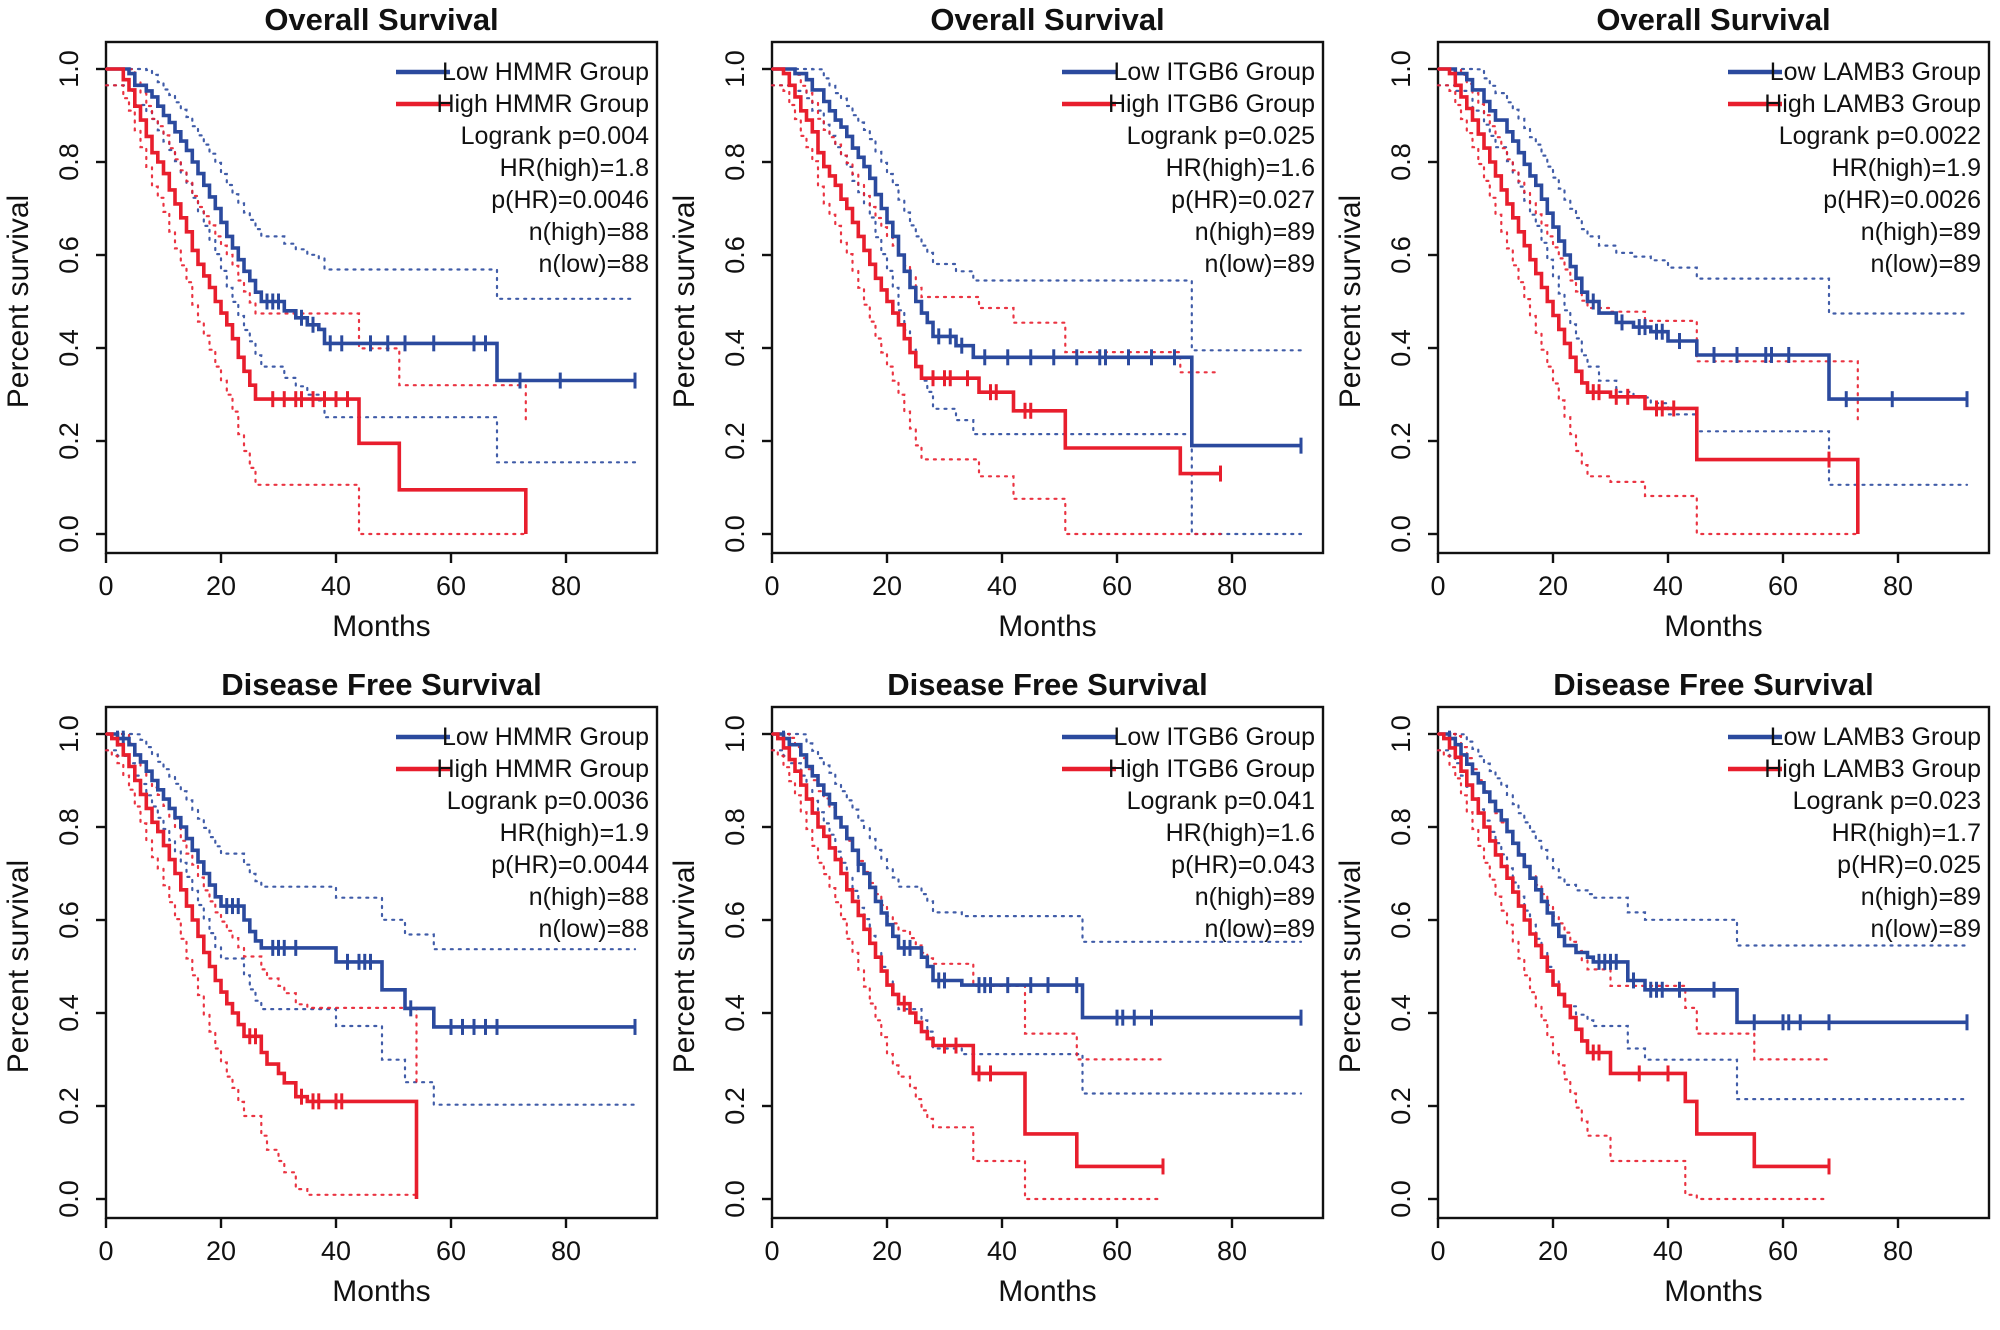  Describe the element at coordinates (1906, 833) in the screenshot. I see `stat-line-1: HR(high)=1.7` at that location.